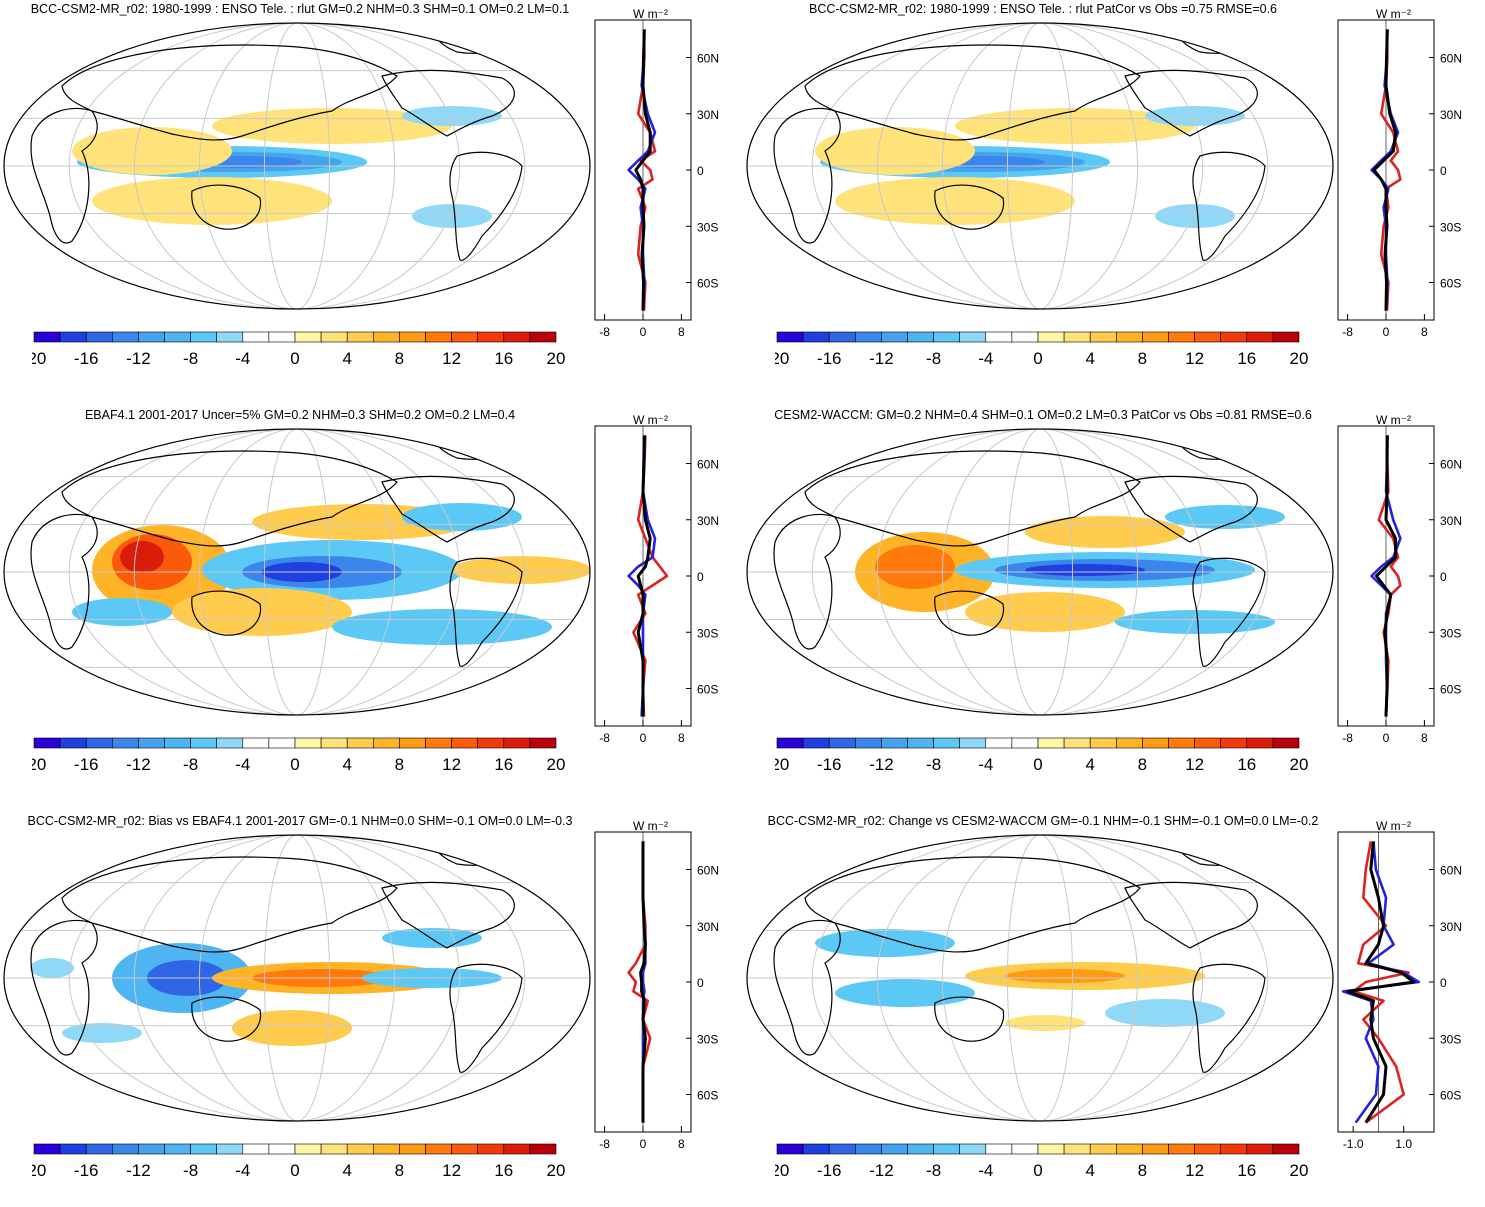 This screenshot has height=1207, width=1485. I want to click on colorbar-label: -8, so click(190, 764).